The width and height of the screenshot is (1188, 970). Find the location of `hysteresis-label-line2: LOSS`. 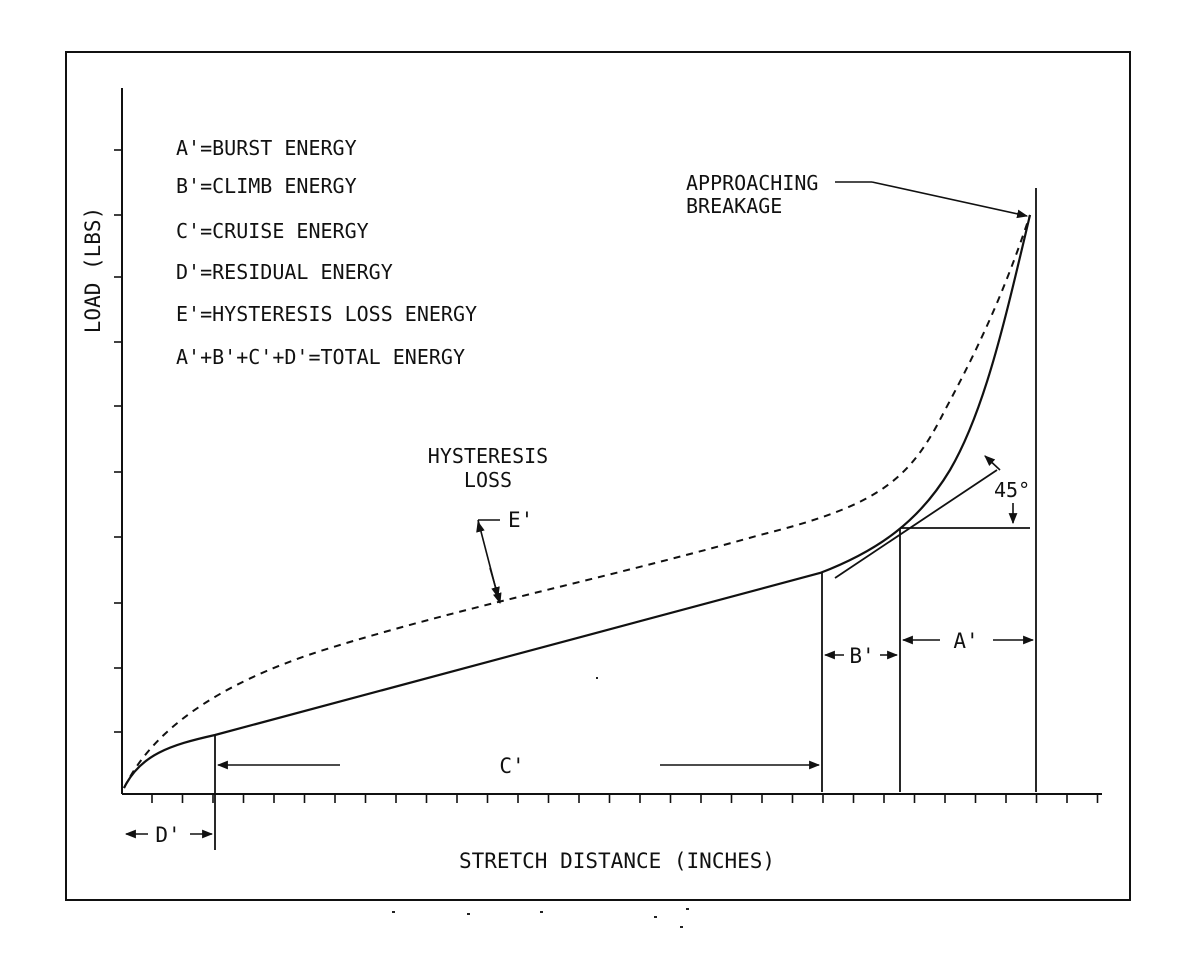

hysteresis-label-line2: LOSS is located at coordinates (488, 480).